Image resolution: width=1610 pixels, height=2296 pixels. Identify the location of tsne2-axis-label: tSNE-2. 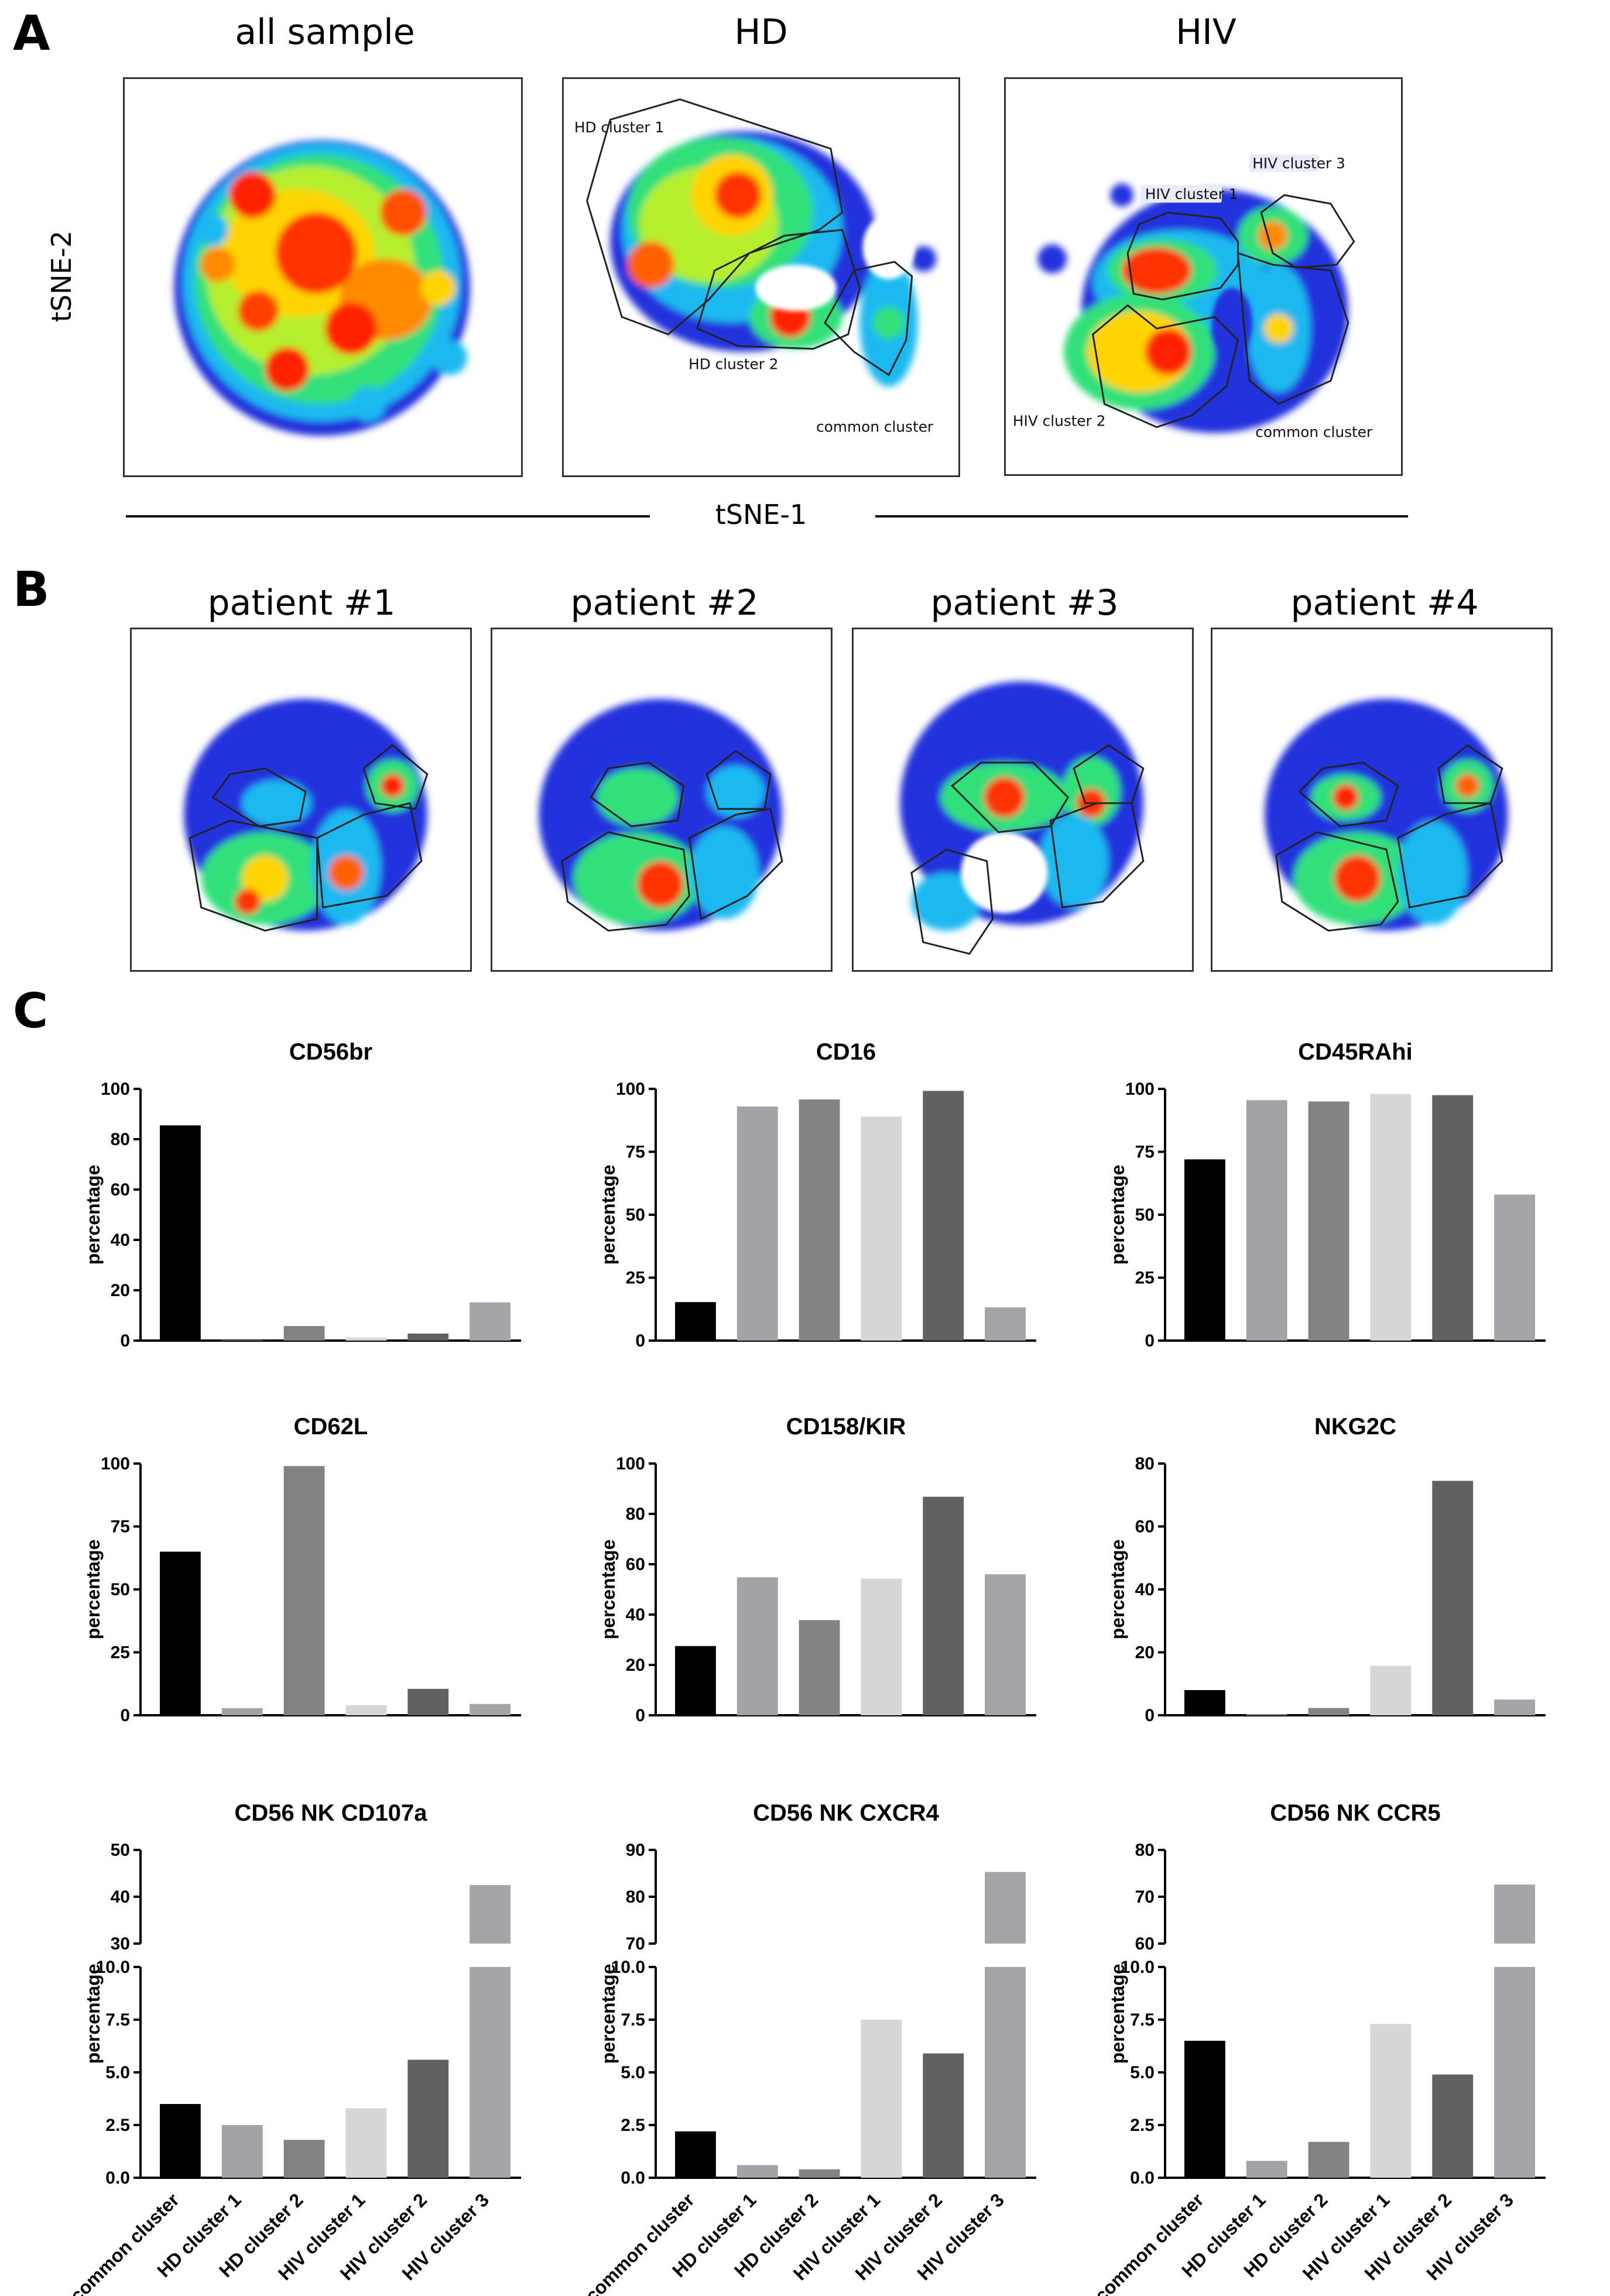
(61, 276).